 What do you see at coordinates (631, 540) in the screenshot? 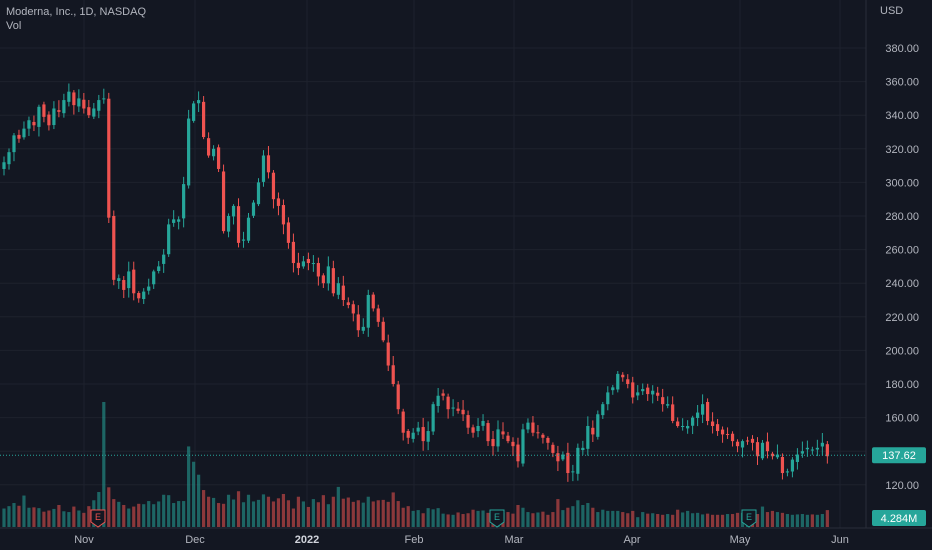
I see `time-axis-label: Apr` at bounding box center [631, 540].